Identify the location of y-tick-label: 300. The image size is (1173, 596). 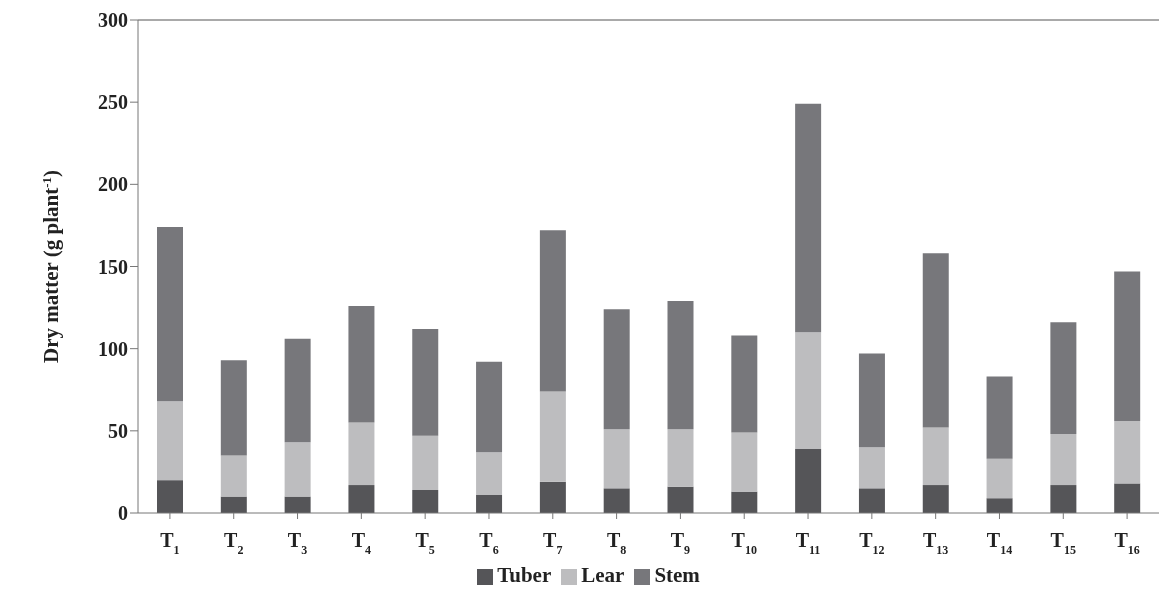
(113, 20).